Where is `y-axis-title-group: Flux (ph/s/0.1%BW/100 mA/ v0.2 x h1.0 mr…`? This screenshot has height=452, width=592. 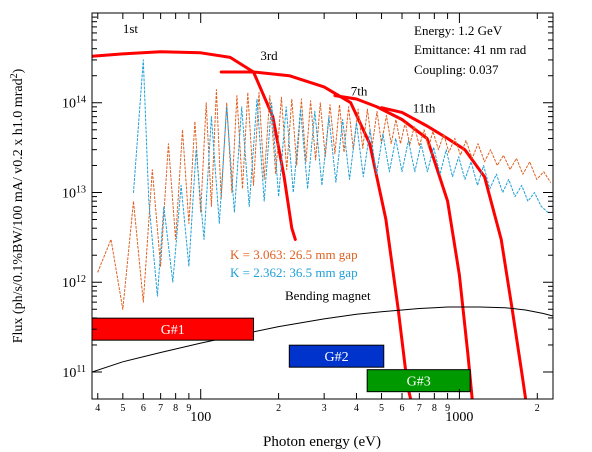 y-axis-title-group: Flux (ph/s/0.1%BW/100 mA/ v0.2 x h1.0 mr… is located at coordinates (18, 205).